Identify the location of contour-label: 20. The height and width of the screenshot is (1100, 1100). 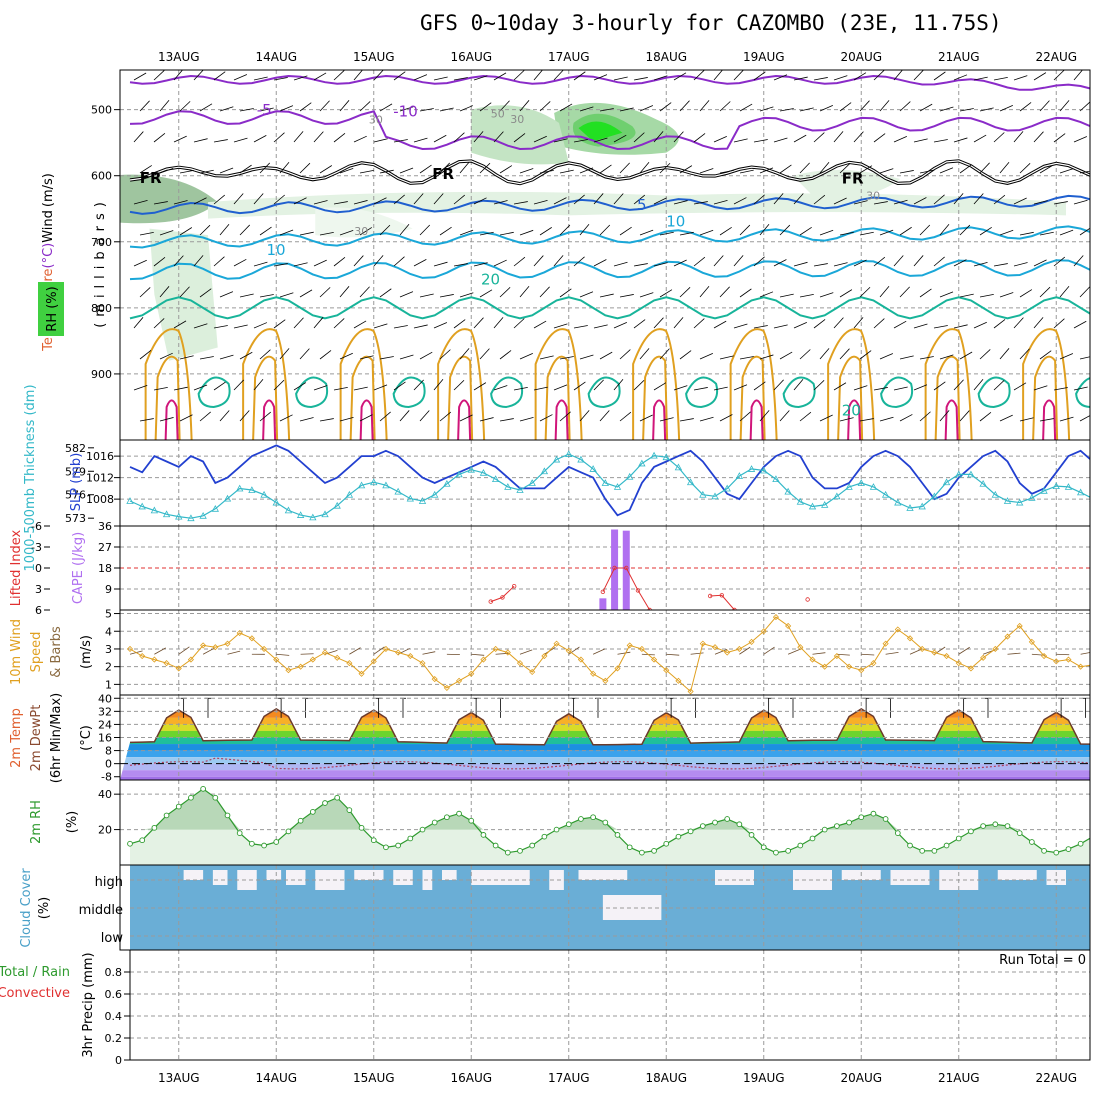
(851, 411).